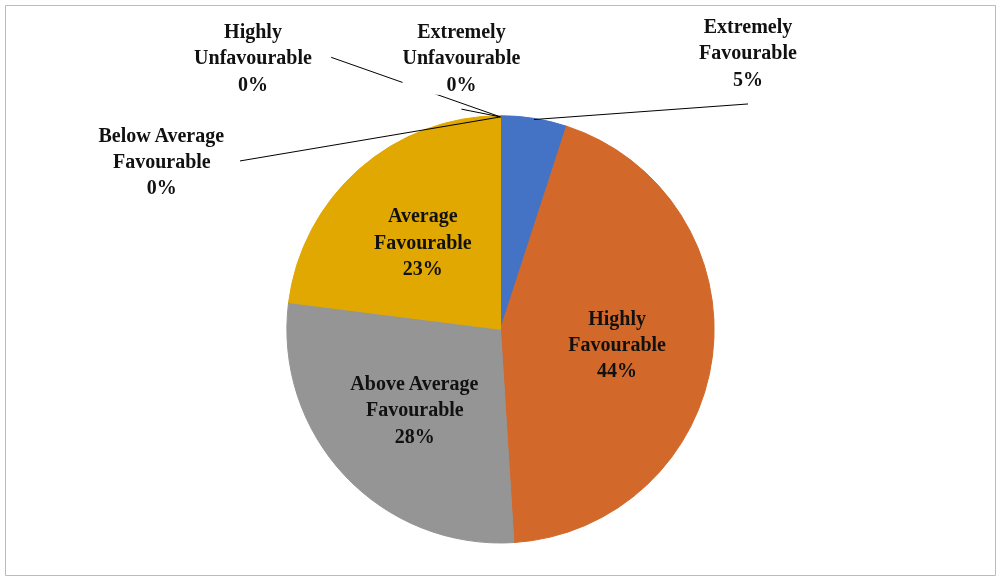  What do you see at coordinates (414, 396) in the screenshot?
I see `slice-label: Above Average Favourable` at bounding box center [414, 396].